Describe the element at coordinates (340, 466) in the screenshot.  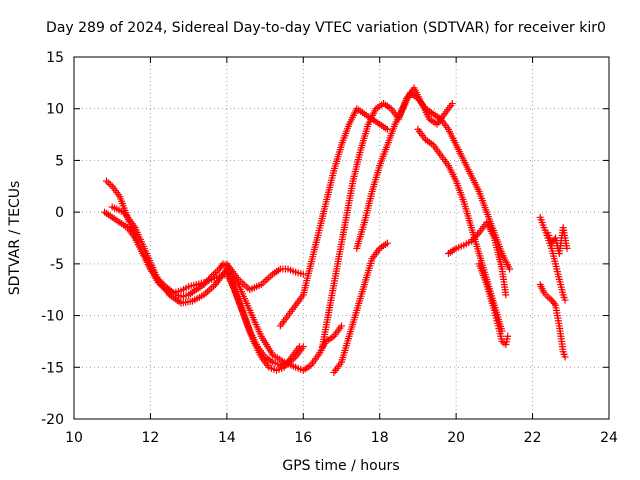
I see `x-axis-label: GPS time / hours` at that location.